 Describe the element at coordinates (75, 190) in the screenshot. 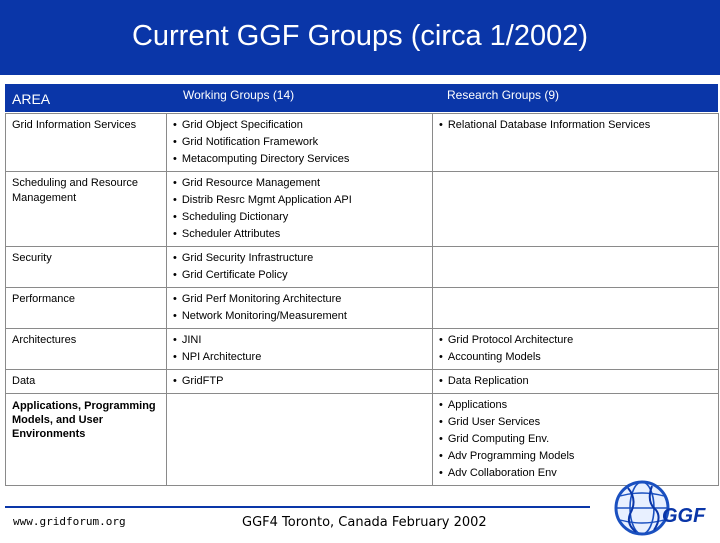

I see `area-label: Scheduling and Resource Management` at that location.